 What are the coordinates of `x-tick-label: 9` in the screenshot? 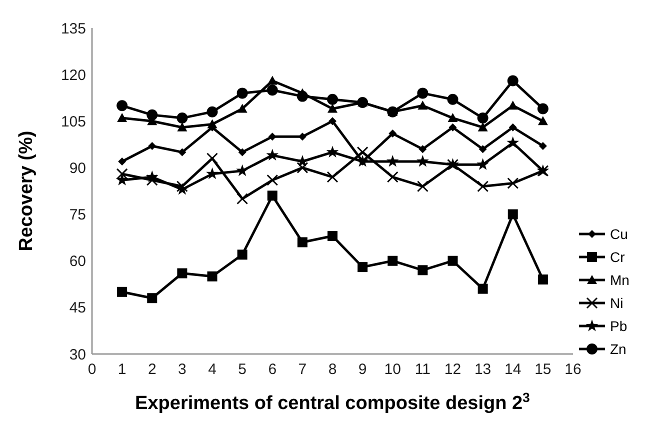 It's located at (362, 369).